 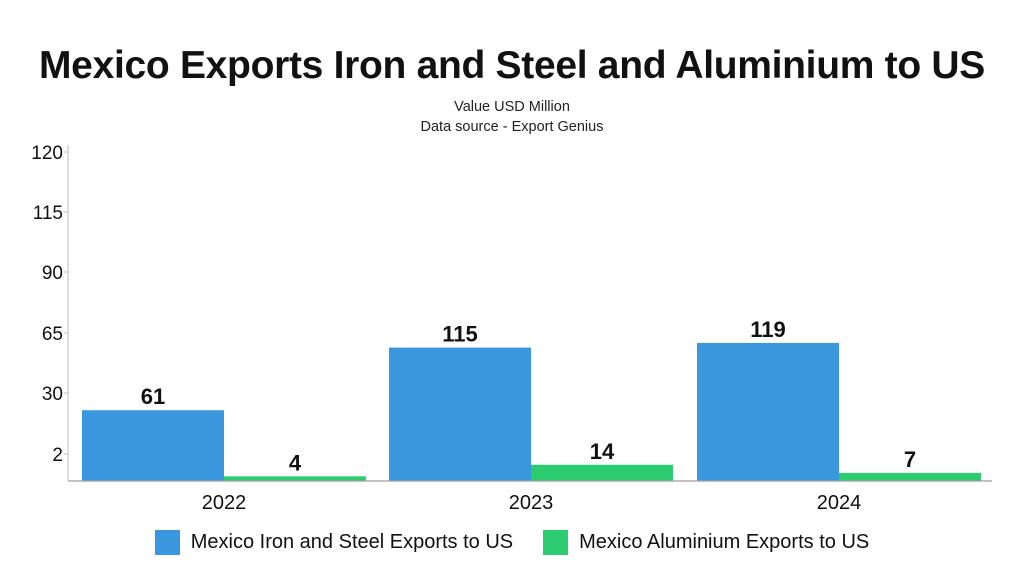 What do you see at coordinates (460, 334) in the screenshot?
I see `data-label-iron-steel-2023: 115` at bounding box center [460, 334].